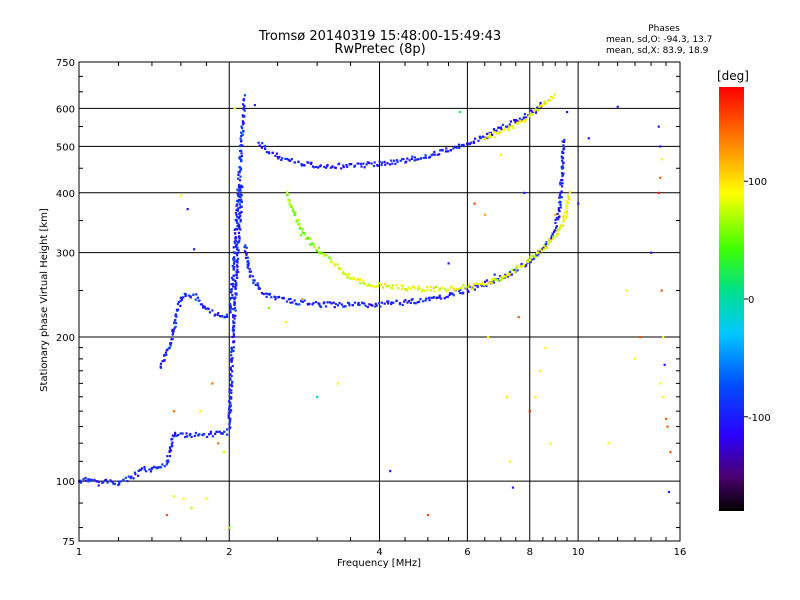 This screenshot has height=600, width=800. What do you see at coordinates (65, 194) in the screenshot?
I see `y-tick-label: 400` at bounding box center [65, 194].